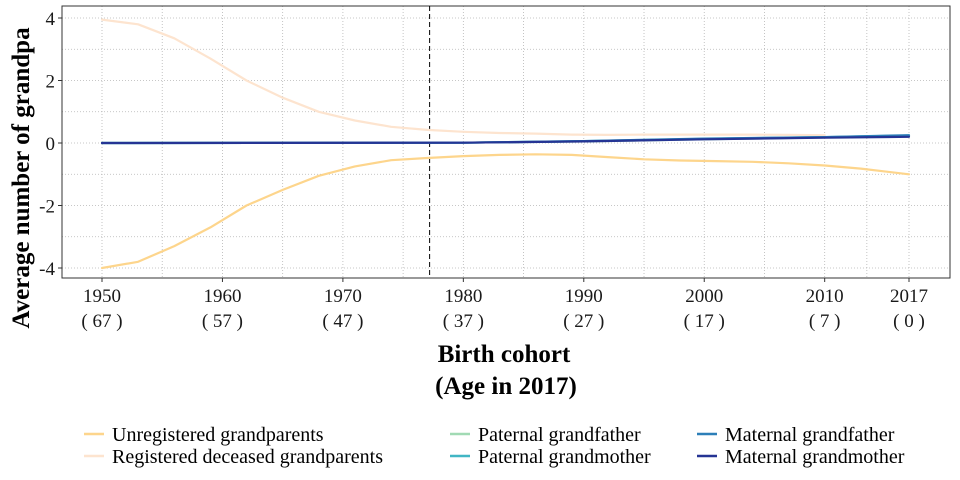 This screenshot has height=480, width=960. I want to click on y-tick-label: -4, so click(47, 269).